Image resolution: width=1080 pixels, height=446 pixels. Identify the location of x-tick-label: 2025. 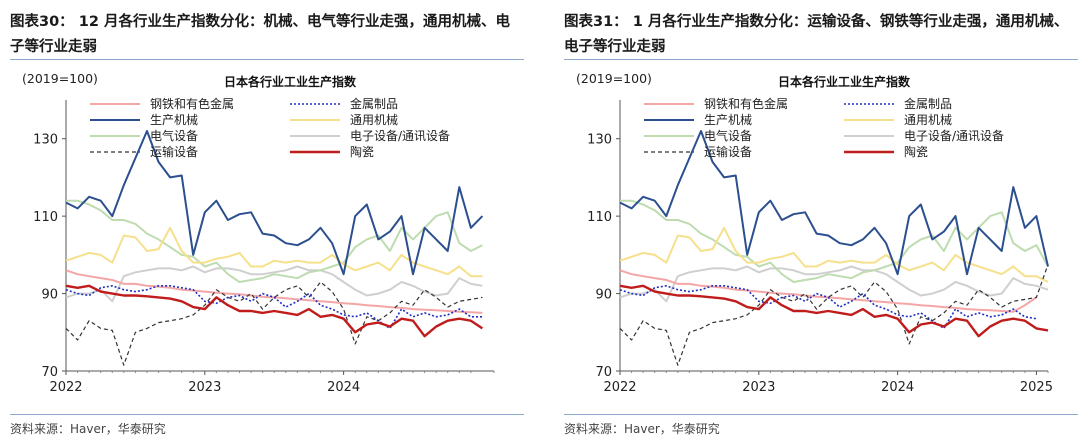
(1036, 387).